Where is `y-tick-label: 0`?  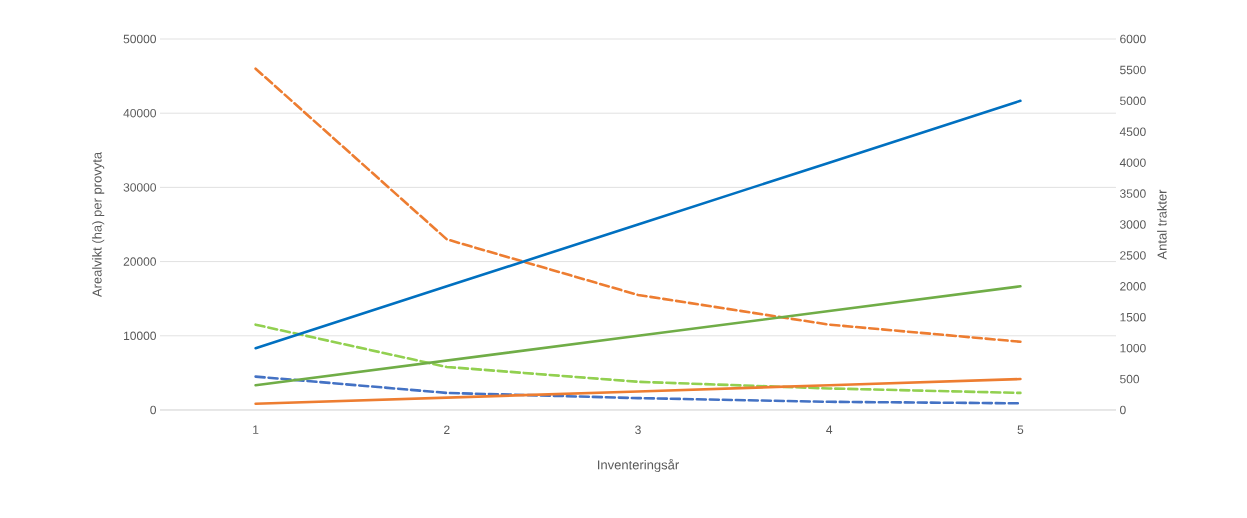 y-tick-label: 0 is located at coordinates (153, 410).